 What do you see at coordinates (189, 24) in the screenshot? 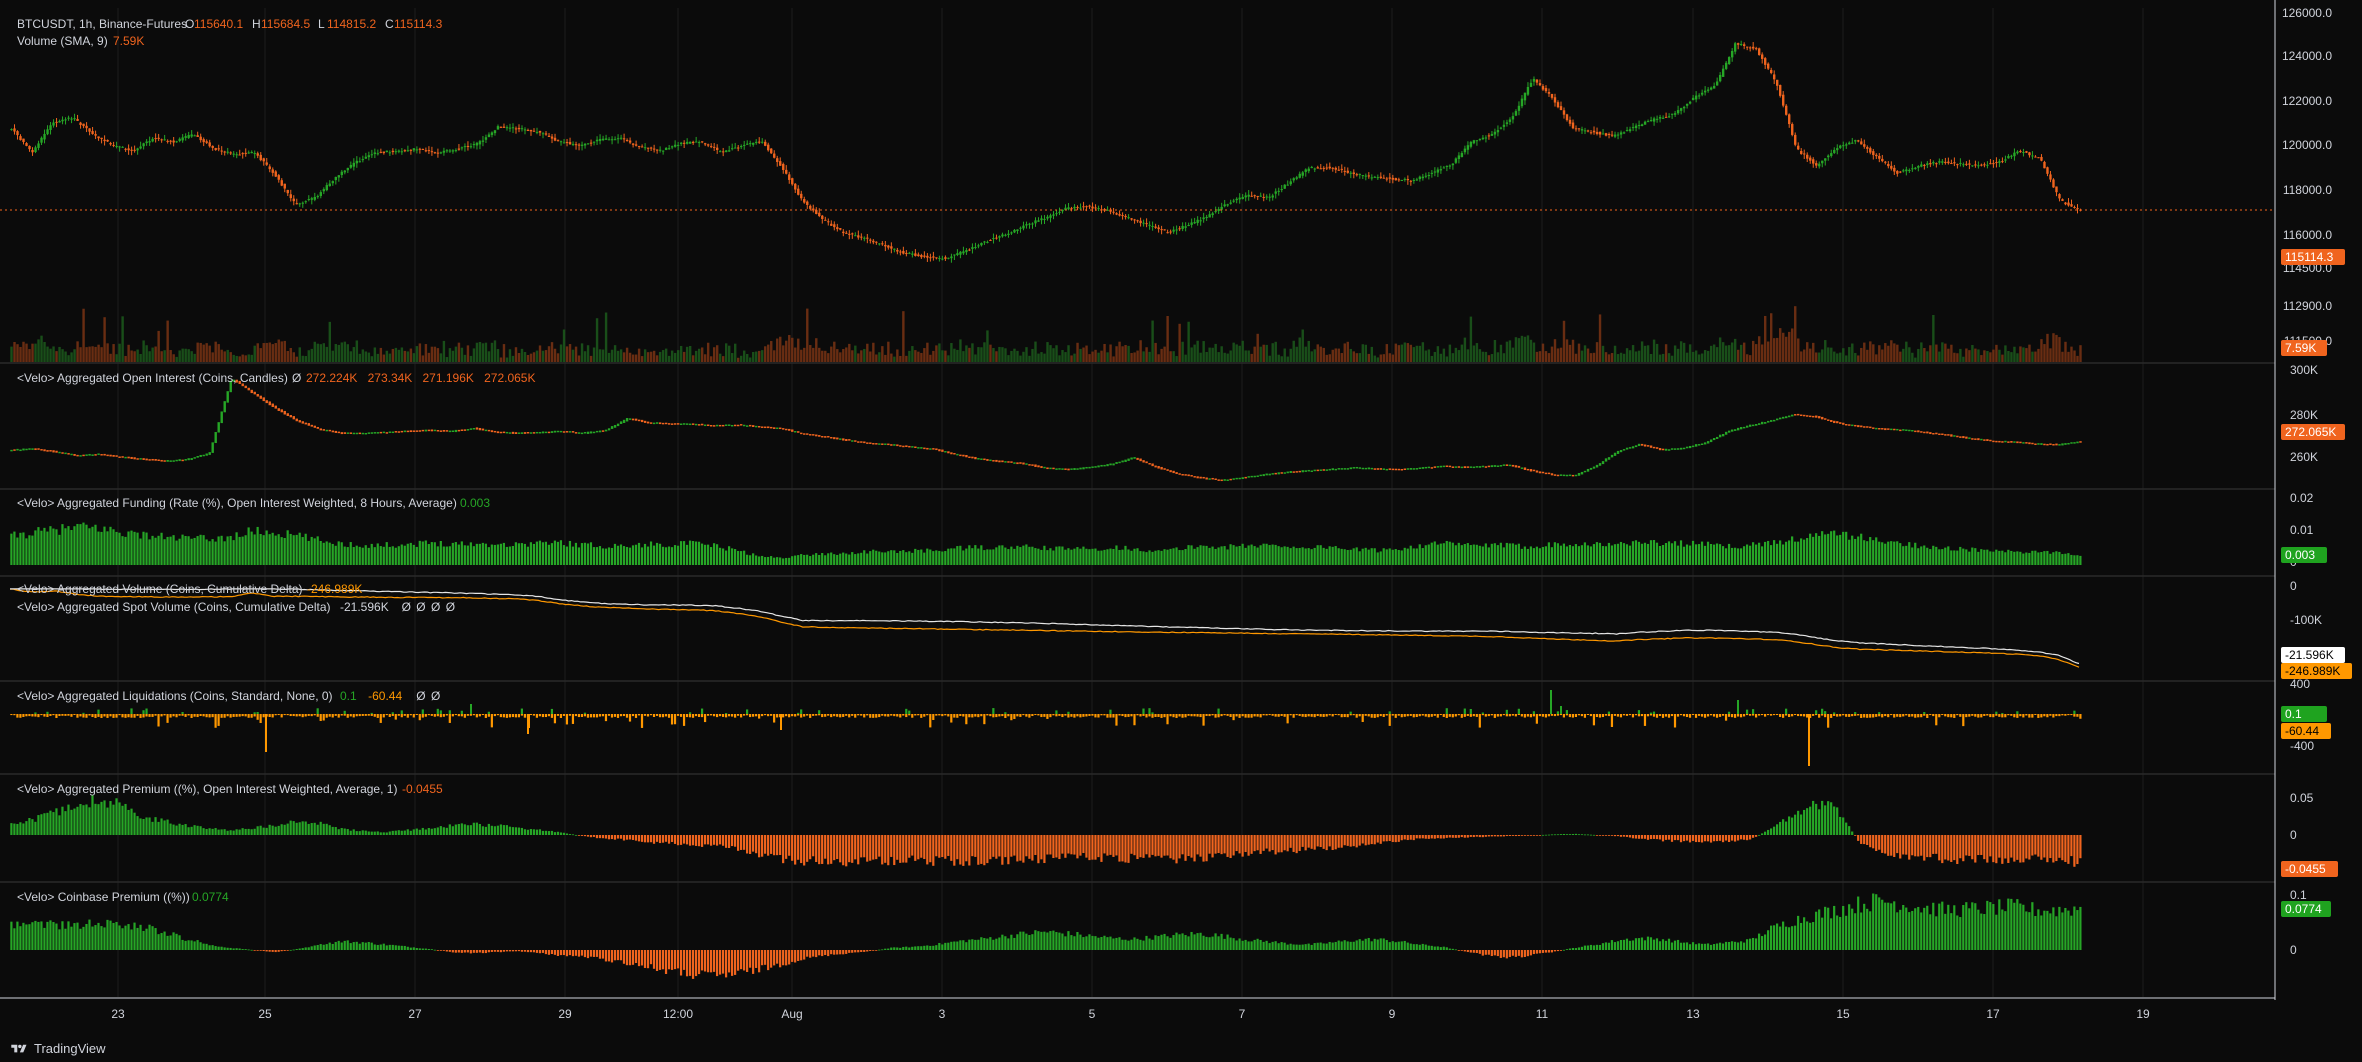
I see `ohlc-label: O` at bounding box center [189, 24].